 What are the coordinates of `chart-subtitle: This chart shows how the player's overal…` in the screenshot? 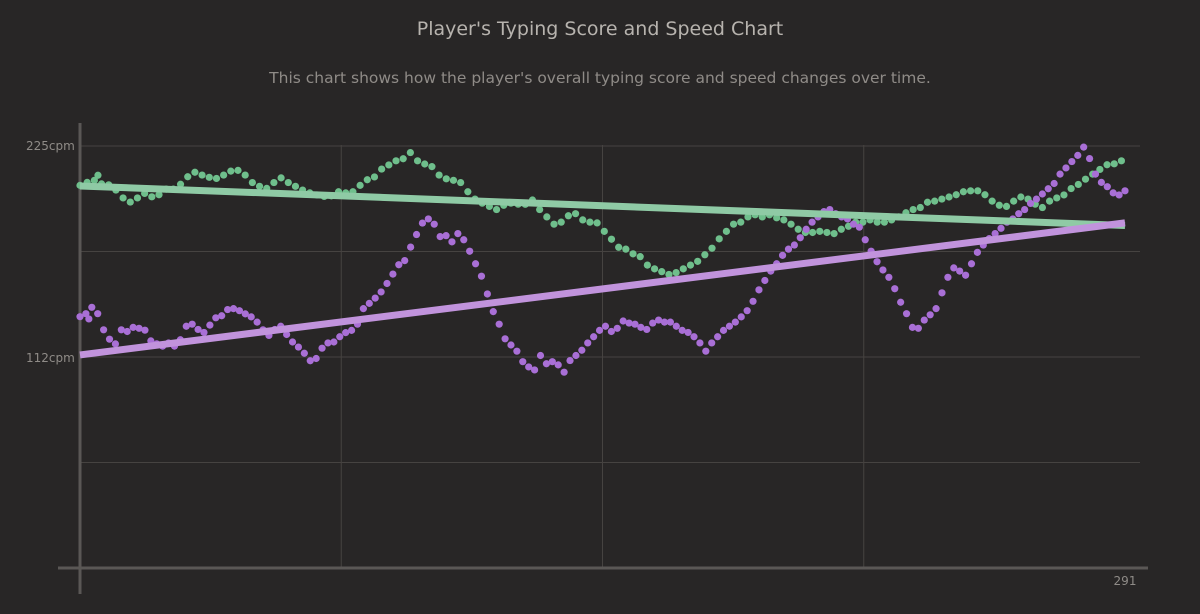 It's located at (600, 78).